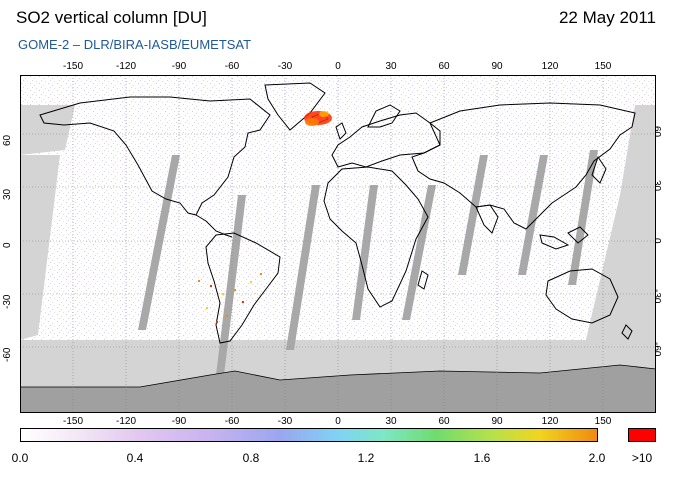 The height and width of the screenshot is (480, 676). Describe the element at coordinates (618, 235) in the screenshot. I see `nodata-right` at that location.